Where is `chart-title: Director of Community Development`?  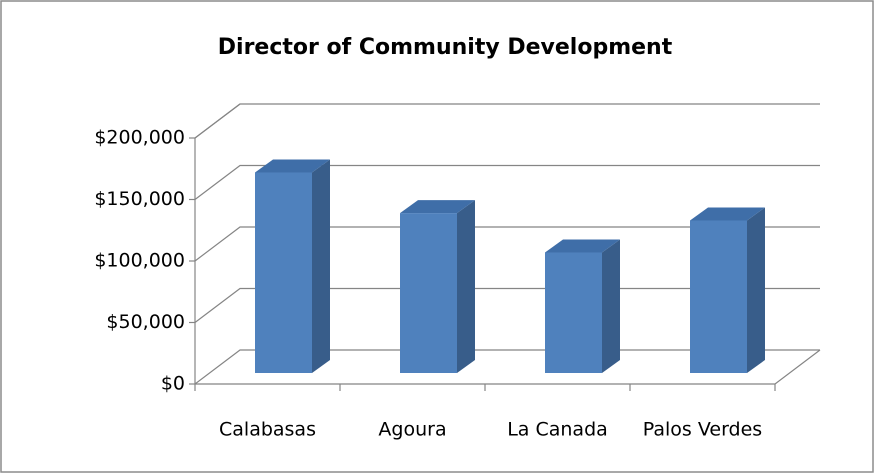 chart-title: Director of Community Development is located at coordinates (445, 47).